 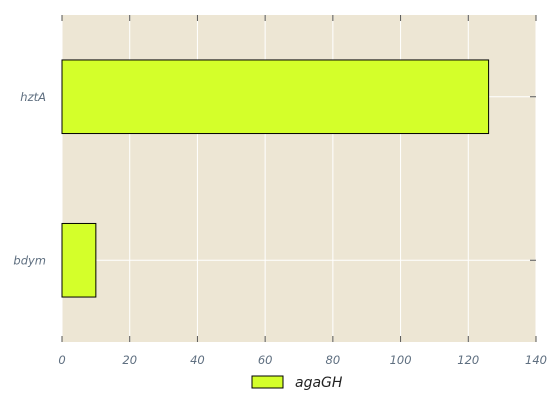 What do you see at coordinates (29, 260) in the screenshot?
I see `y-tick-label: bdym` at bounding box center [29, 260].